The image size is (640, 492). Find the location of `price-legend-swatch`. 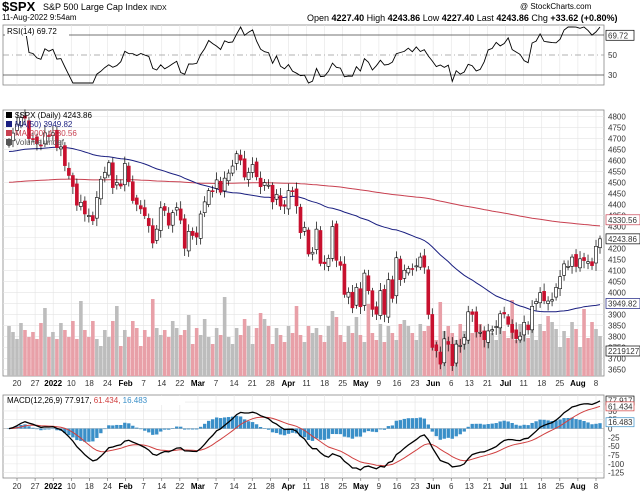

price-legend-swatch is located at coordinates (9, 133).